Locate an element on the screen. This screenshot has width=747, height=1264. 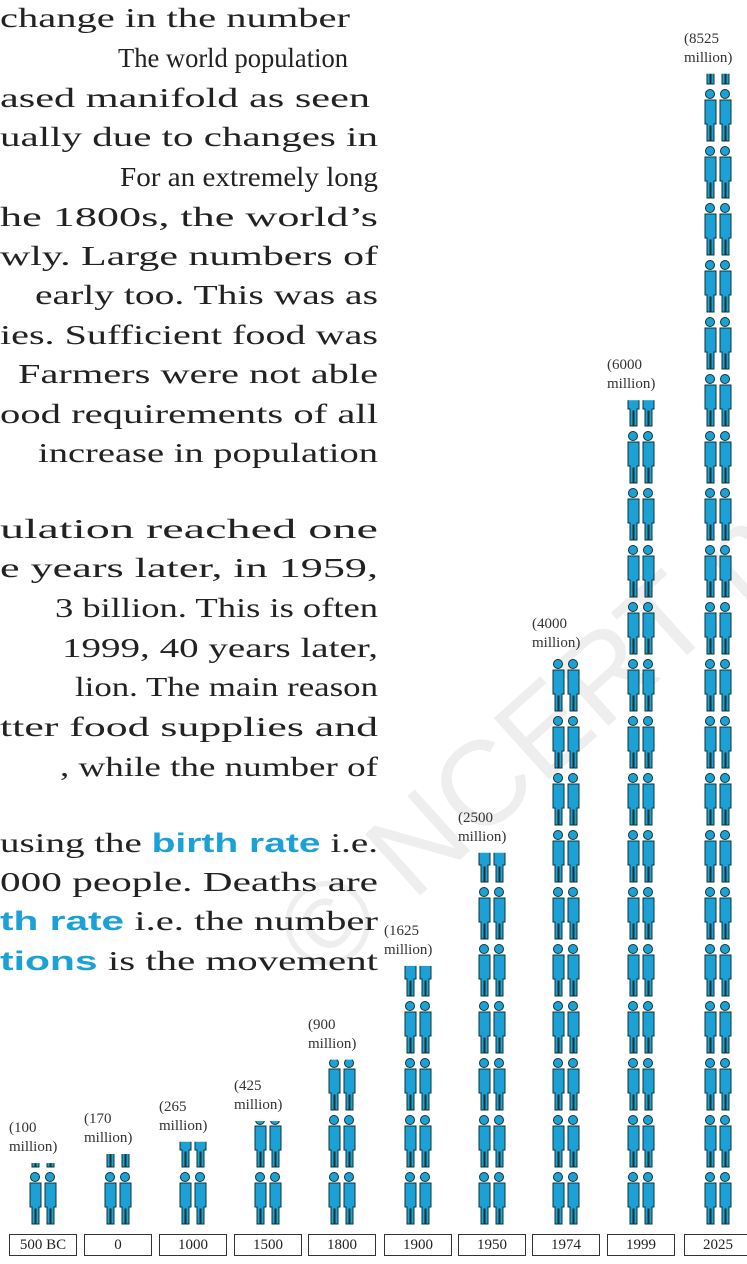
body-line: tions is the movement is located at coordinates (189, 961).